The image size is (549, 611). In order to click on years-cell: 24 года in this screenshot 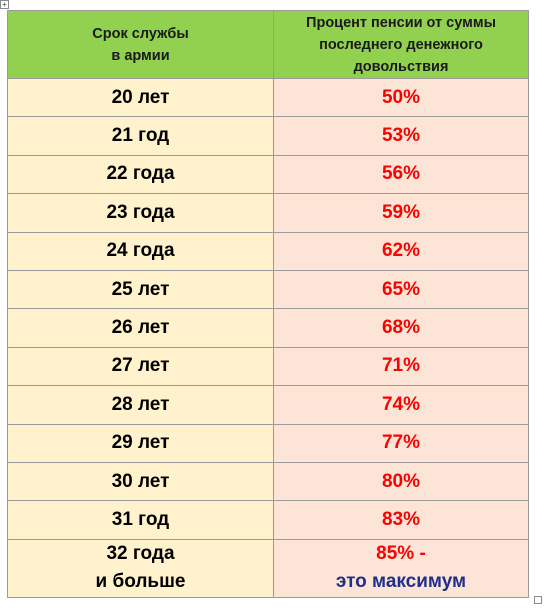, I will do `click(140, 251)`.